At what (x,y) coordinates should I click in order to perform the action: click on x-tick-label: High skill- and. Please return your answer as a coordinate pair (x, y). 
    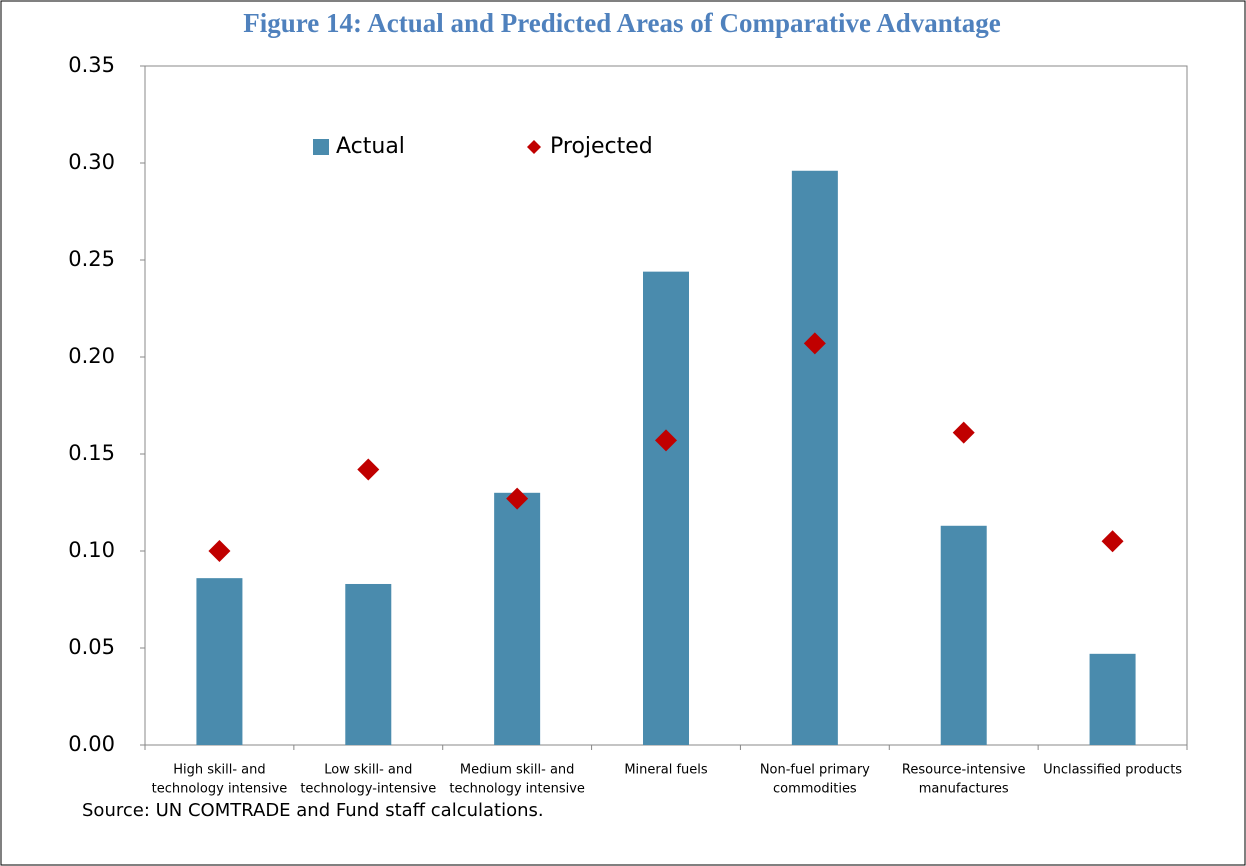
    Looking at the image, I should click on (219, 770).